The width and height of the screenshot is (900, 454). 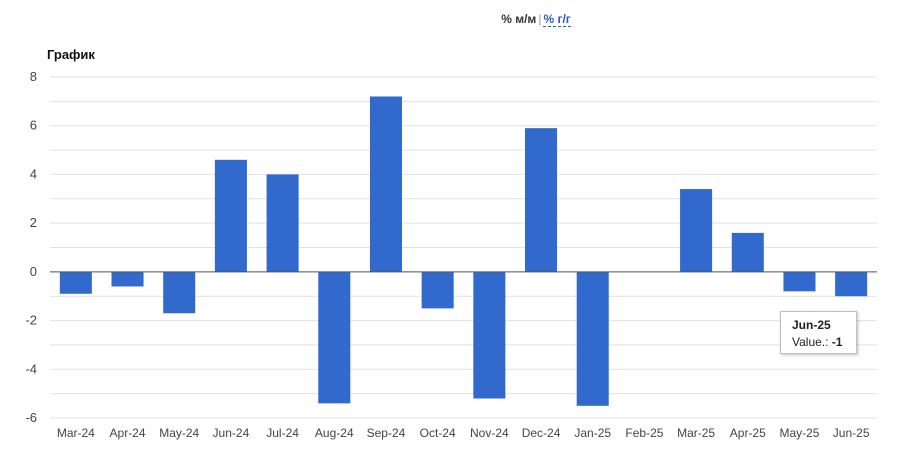 I want to click on x-tick-label: Feb-25, so click(x=644, y=433).